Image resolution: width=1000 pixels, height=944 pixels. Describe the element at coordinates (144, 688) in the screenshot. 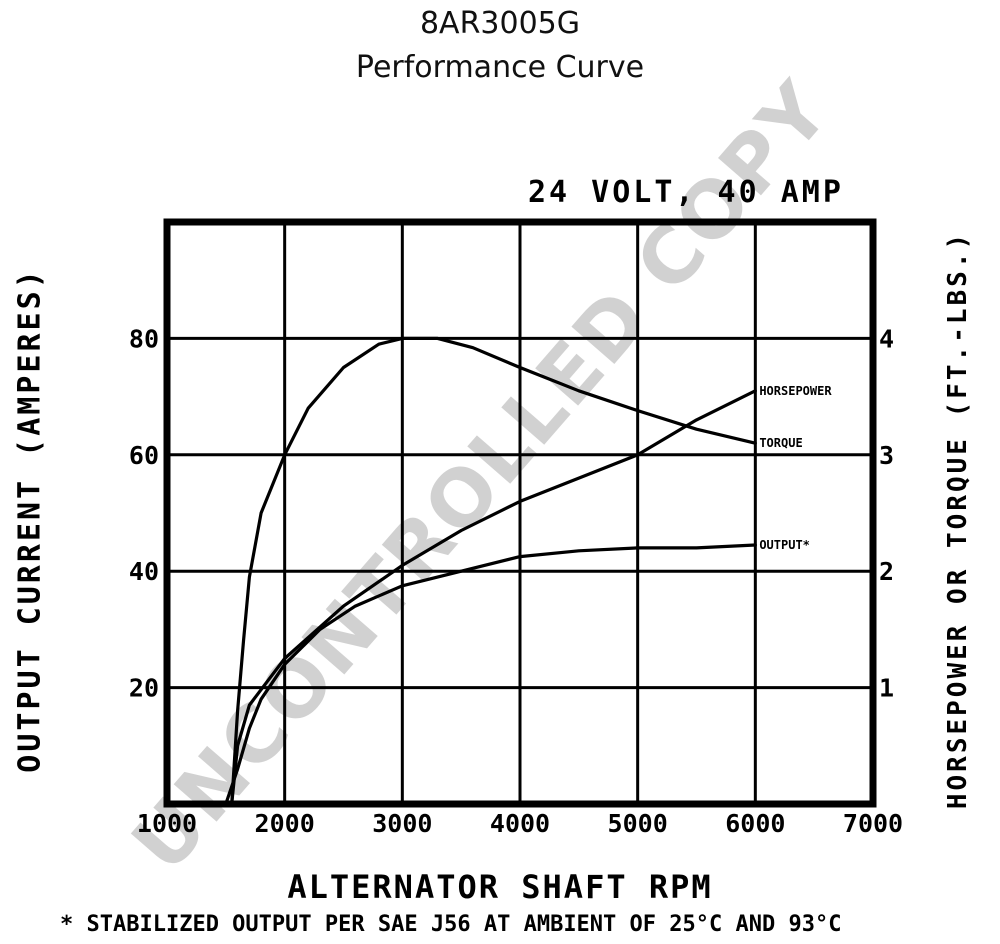

I see `y-tick-label: 20` at that location.